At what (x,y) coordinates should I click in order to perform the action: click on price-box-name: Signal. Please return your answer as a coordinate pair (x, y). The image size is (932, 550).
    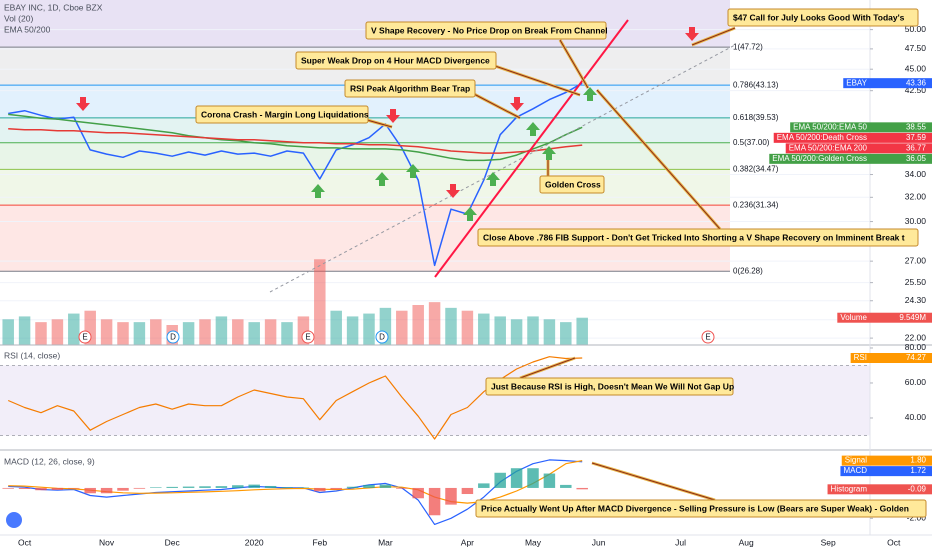
    Looking at the image, I should click on (856, 460).